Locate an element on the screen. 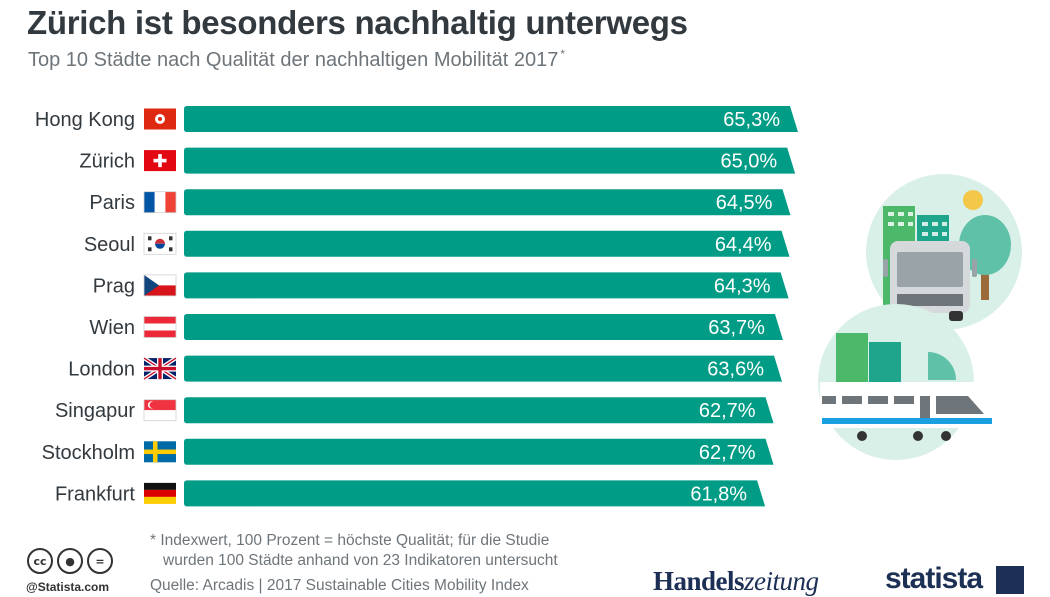 The image size is (1050, 597). category-label: London is located at coordinates (101, 370).